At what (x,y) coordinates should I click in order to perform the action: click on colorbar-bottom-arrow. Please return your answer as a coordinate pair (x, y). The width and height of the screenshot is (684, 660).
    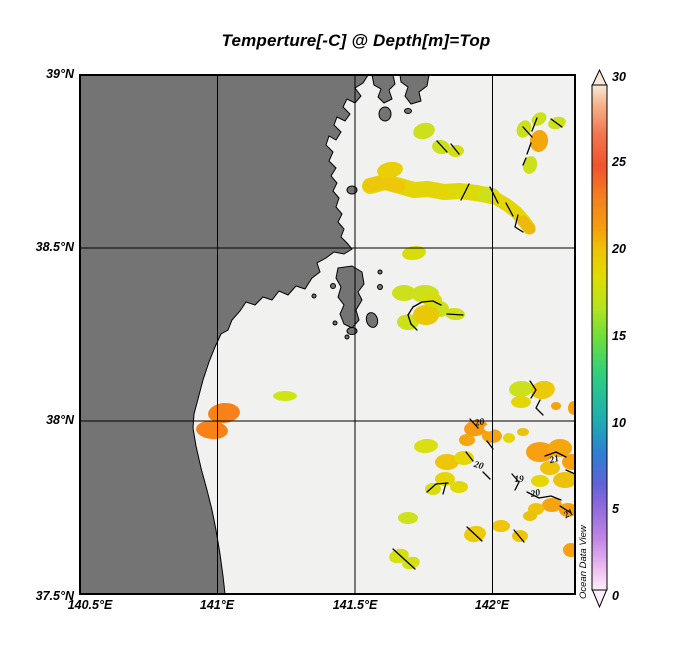
    Looking at the image, I should click on (599, 598).